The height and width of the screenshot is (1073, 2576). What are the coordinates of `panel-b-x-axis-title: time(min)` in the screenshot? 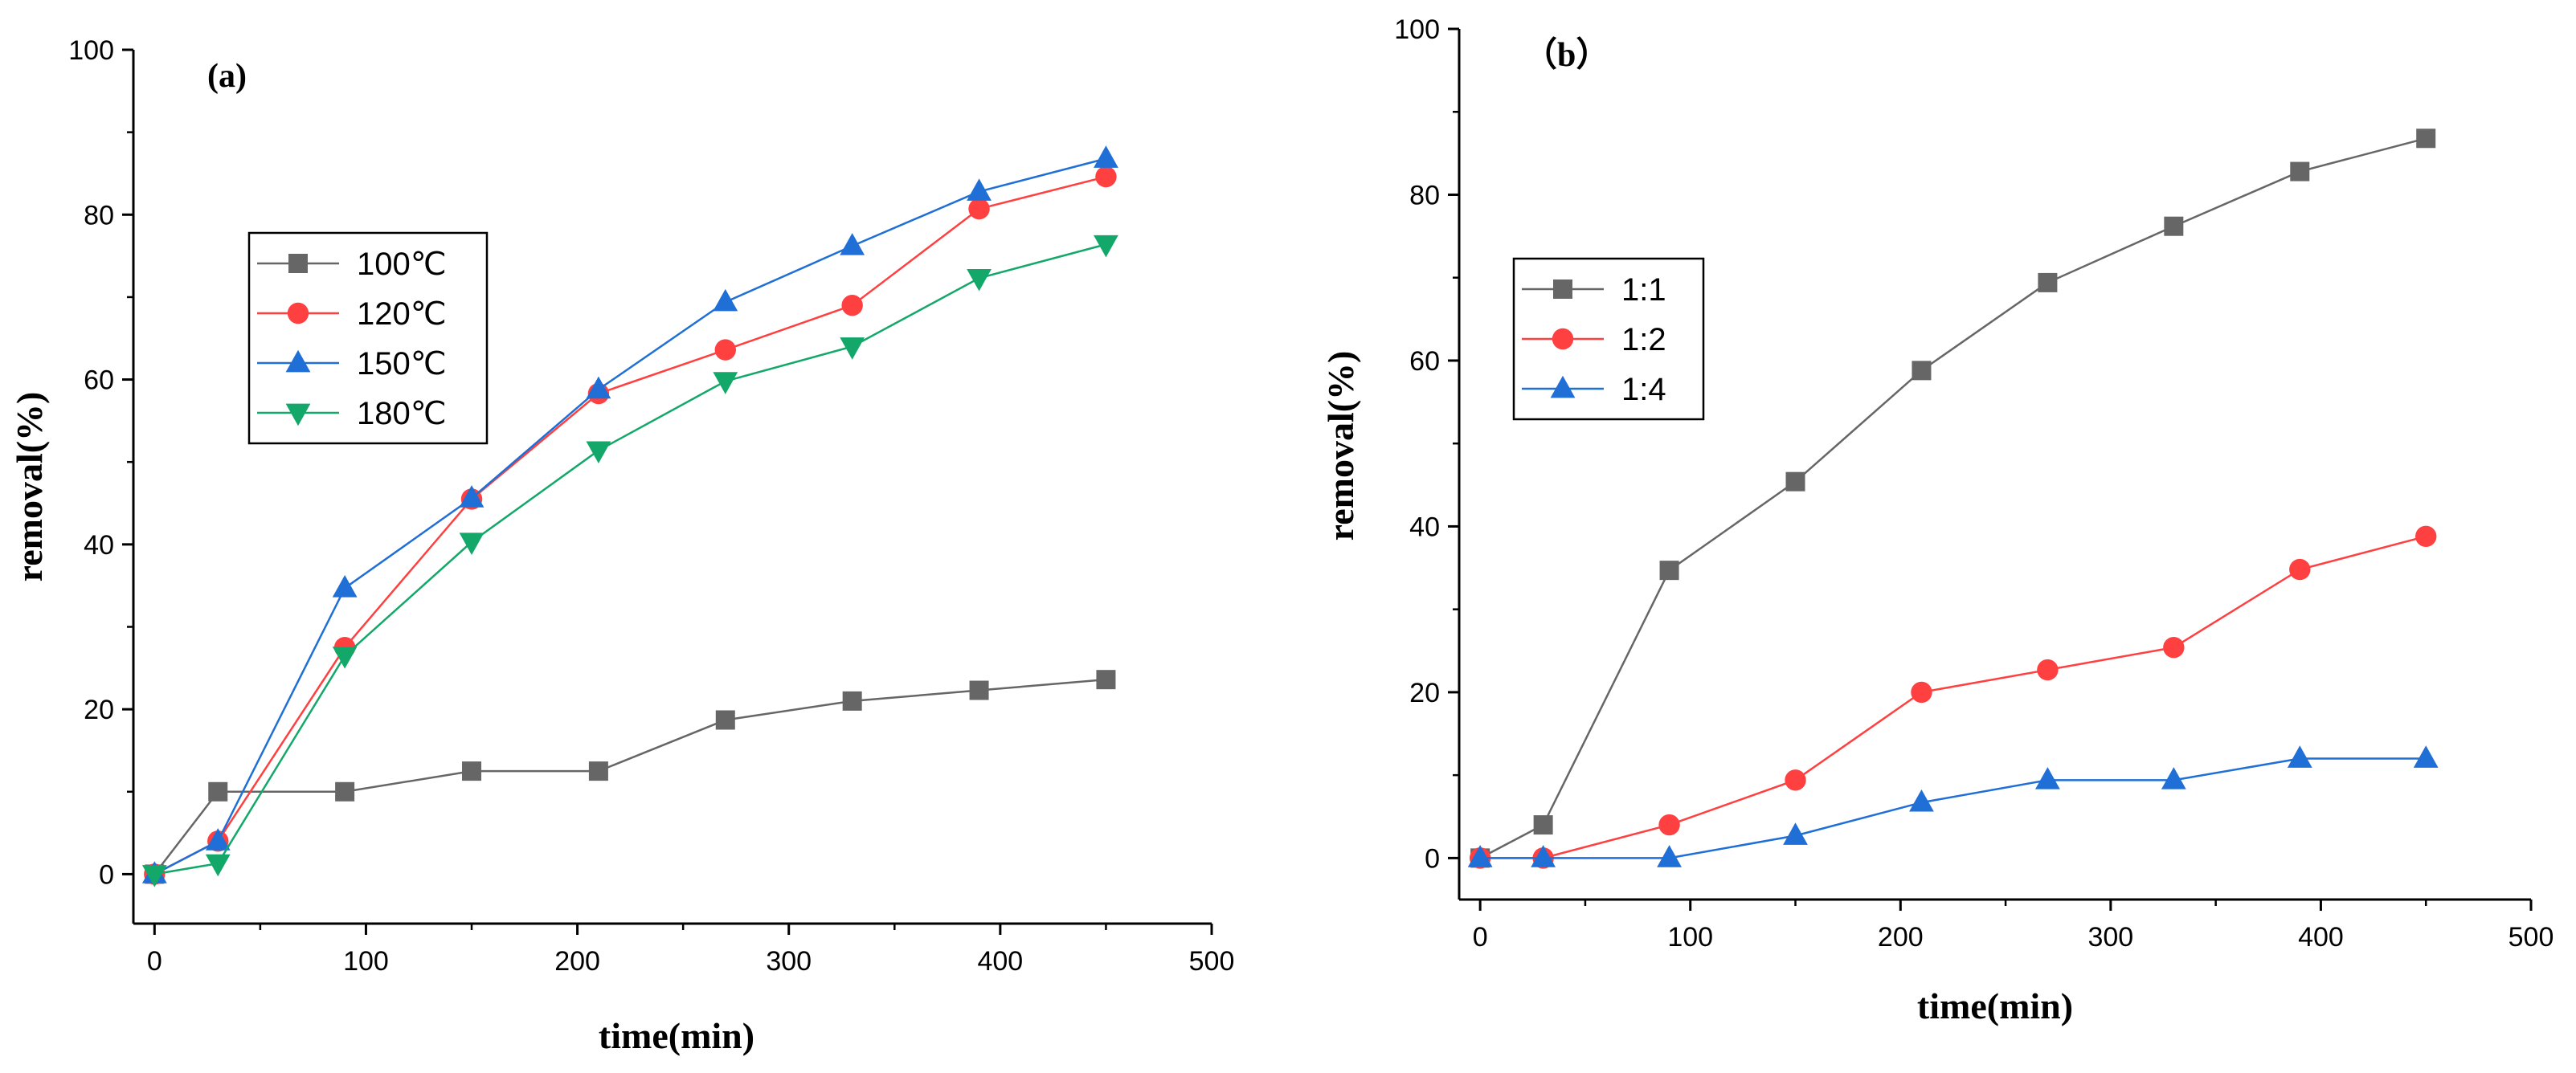 It's located at (1995, 1006).